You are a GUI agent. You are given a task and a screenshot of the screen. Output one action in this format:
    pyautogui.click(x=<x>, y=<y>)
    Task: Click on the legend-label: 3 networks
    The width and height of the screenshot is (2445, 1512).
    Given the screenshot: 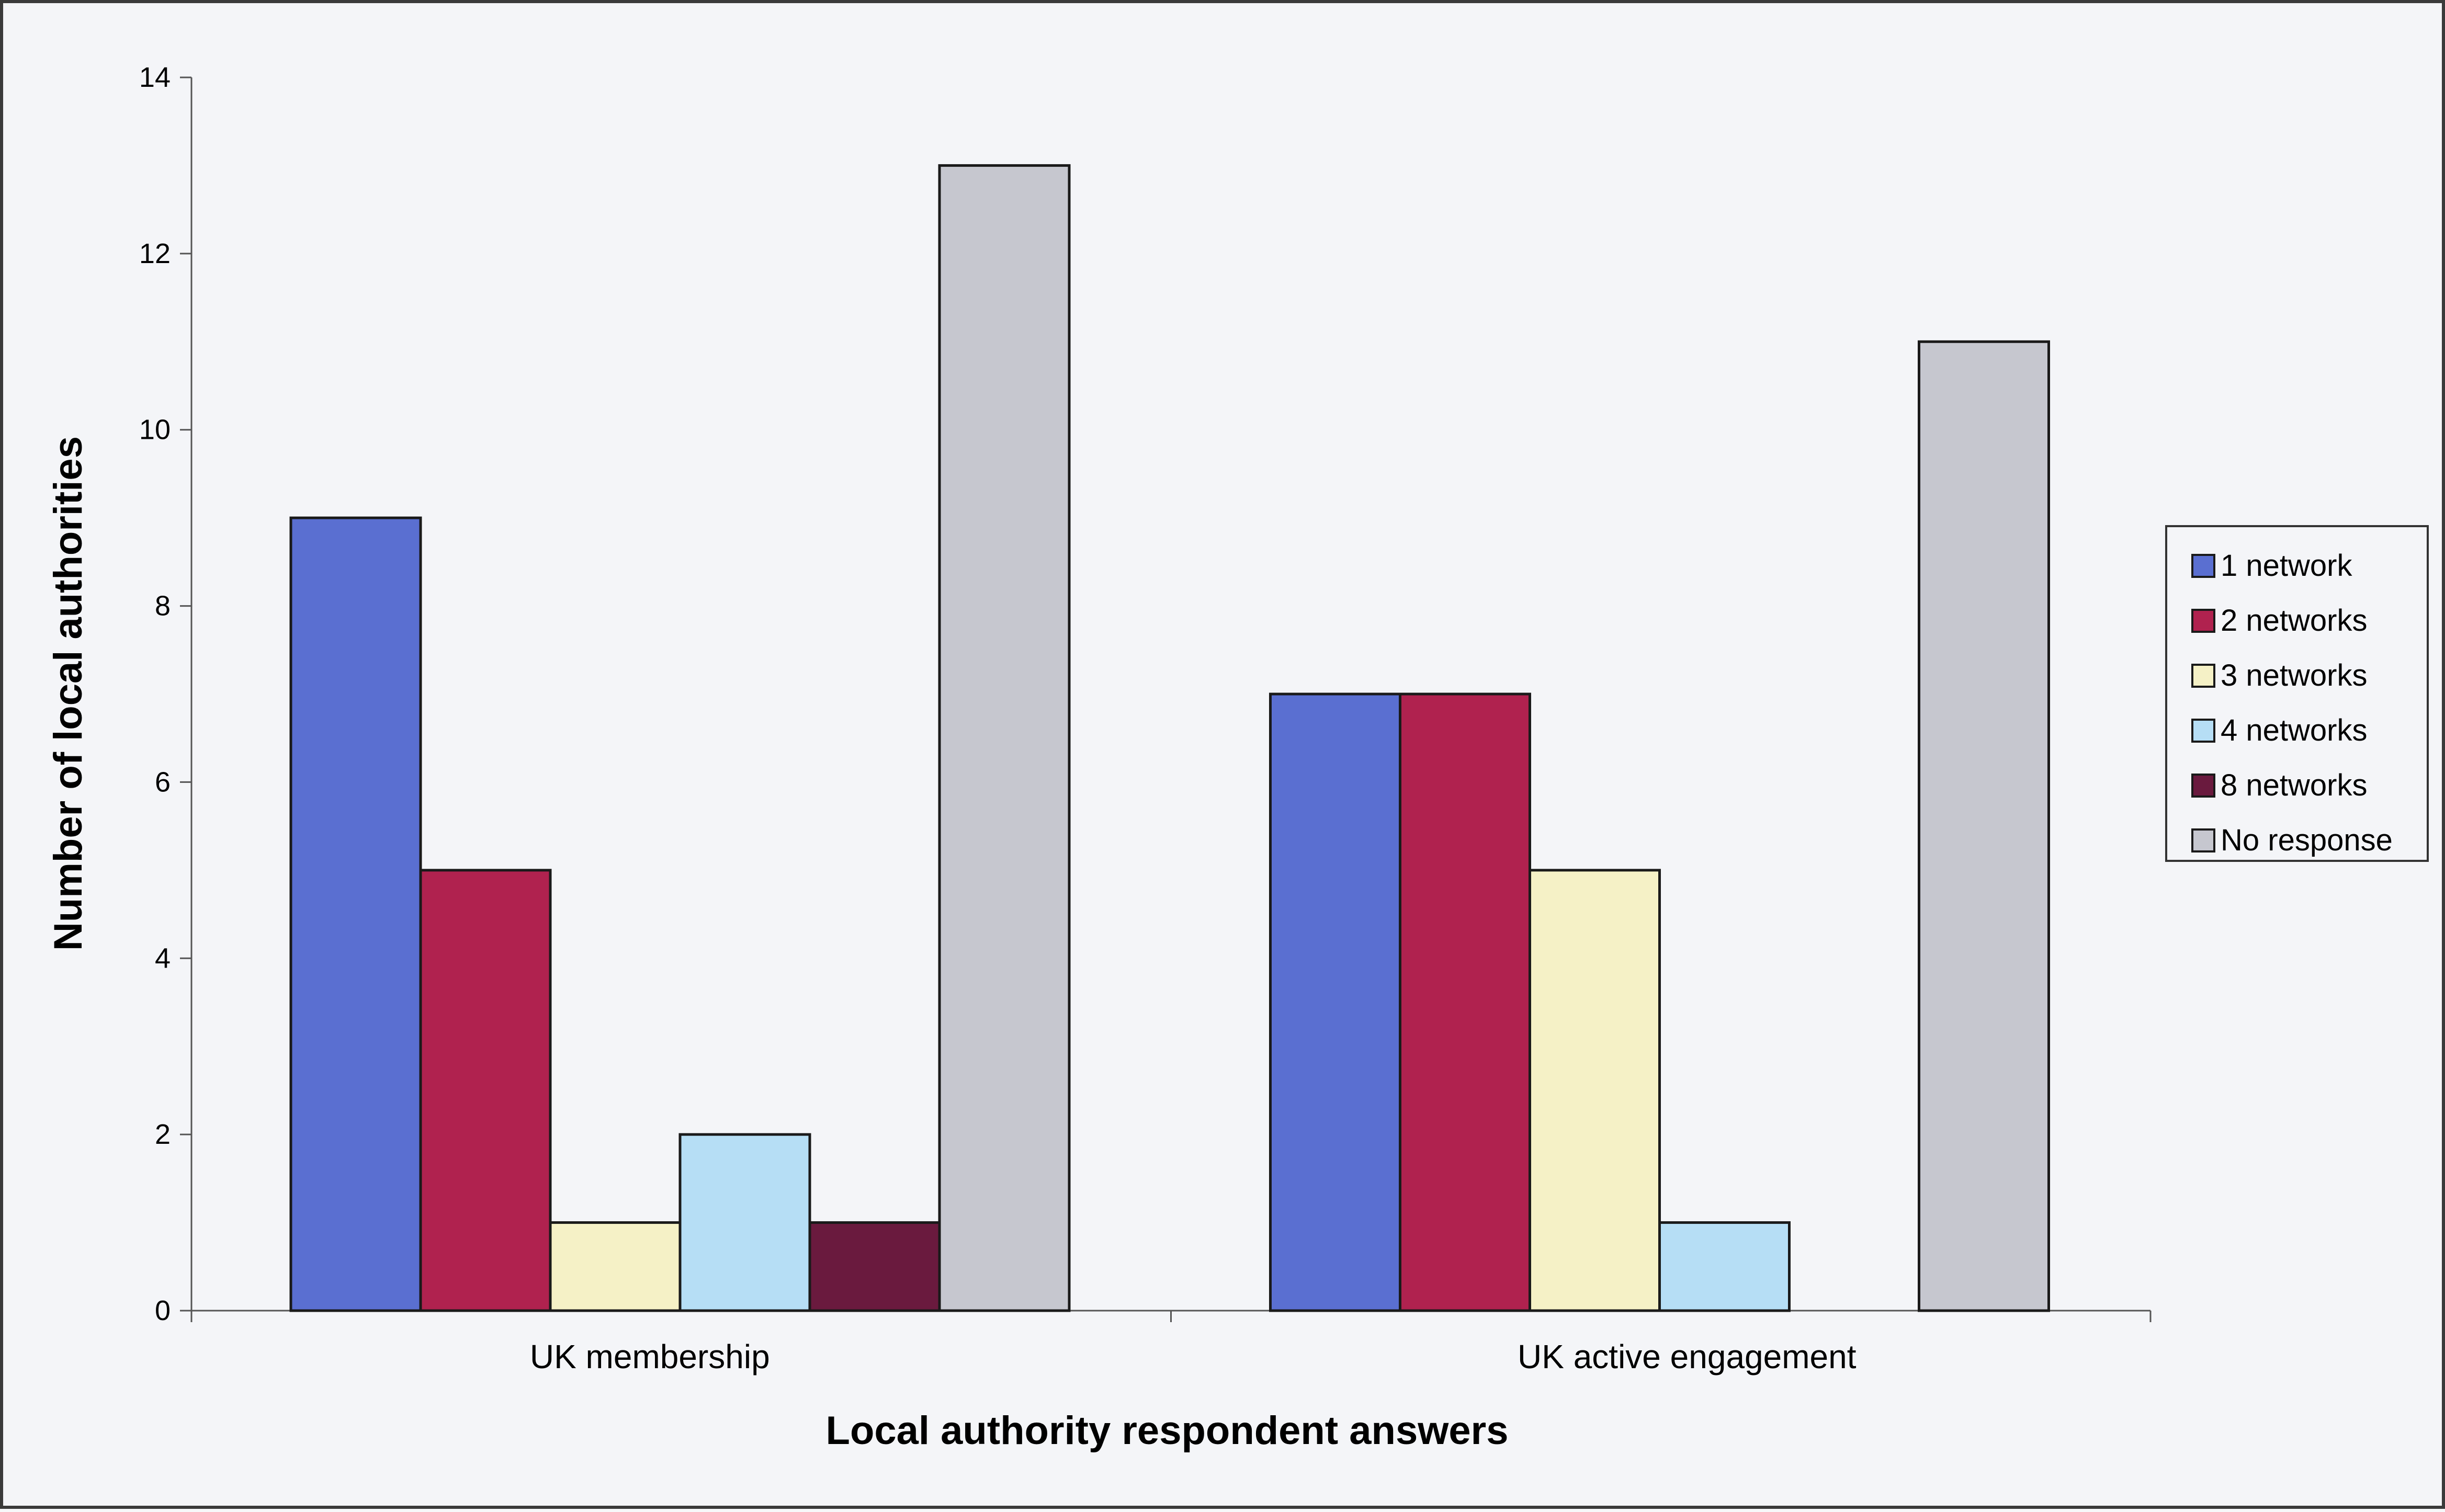 What is the action you would take?
    pyautogui.click(x=2294, y=675)
    